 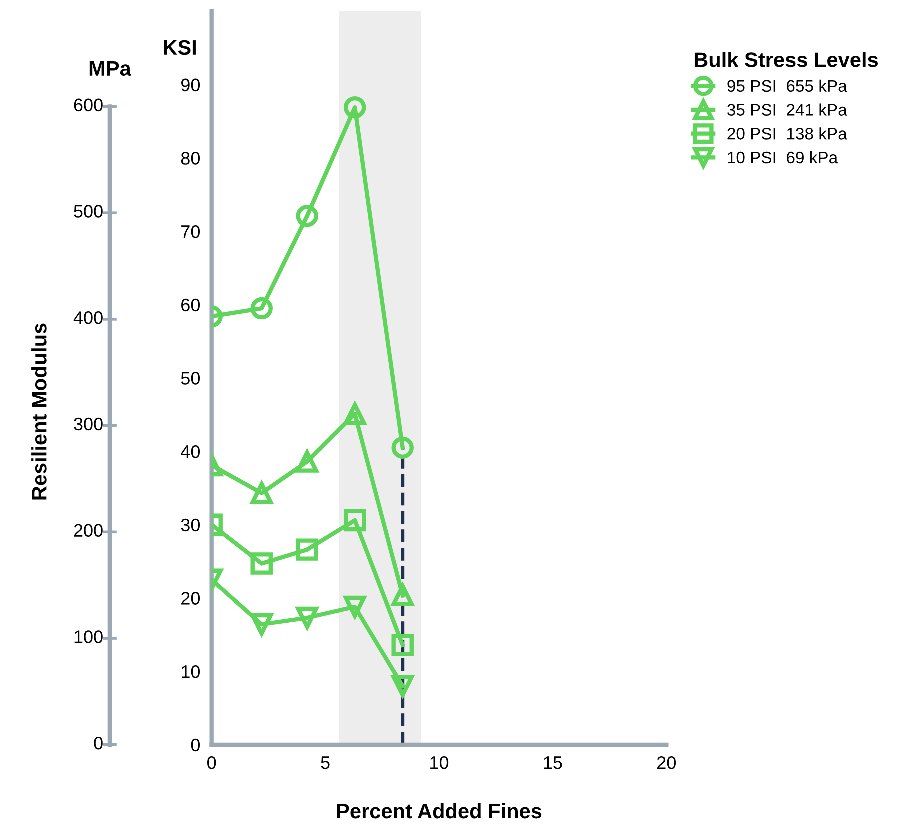 I want to click on legend-label: 10 PSI 69 kPa, so click(x=783, y=157).